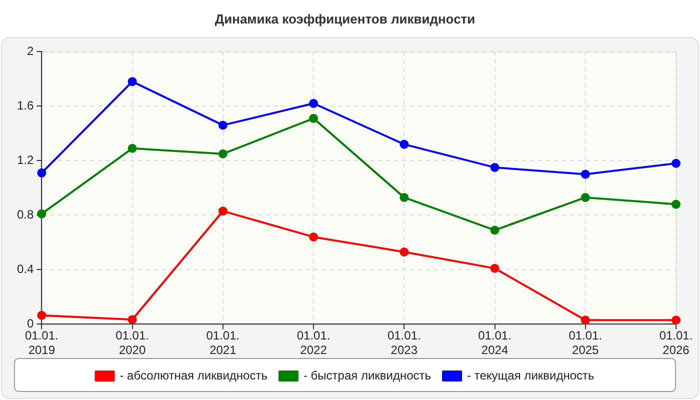 This screenshot has height=400, width=700. Describe the element at coordinates (194, 375) in the screenshot. I see `legend-label: - абсолютная ликвидность` at that location.